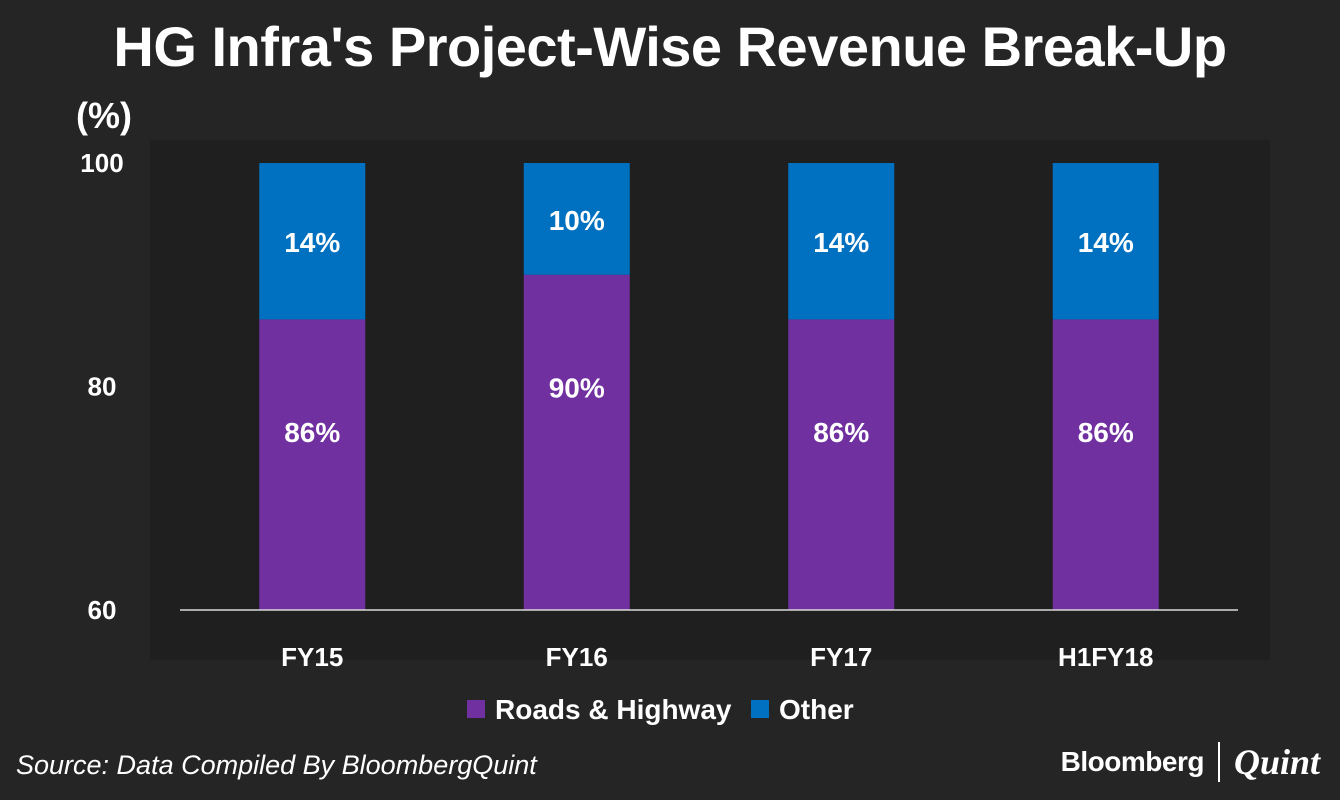 The height and width of the screenshot is (800, 1340). I want to click on data-label: 10%, so click(577, 220).